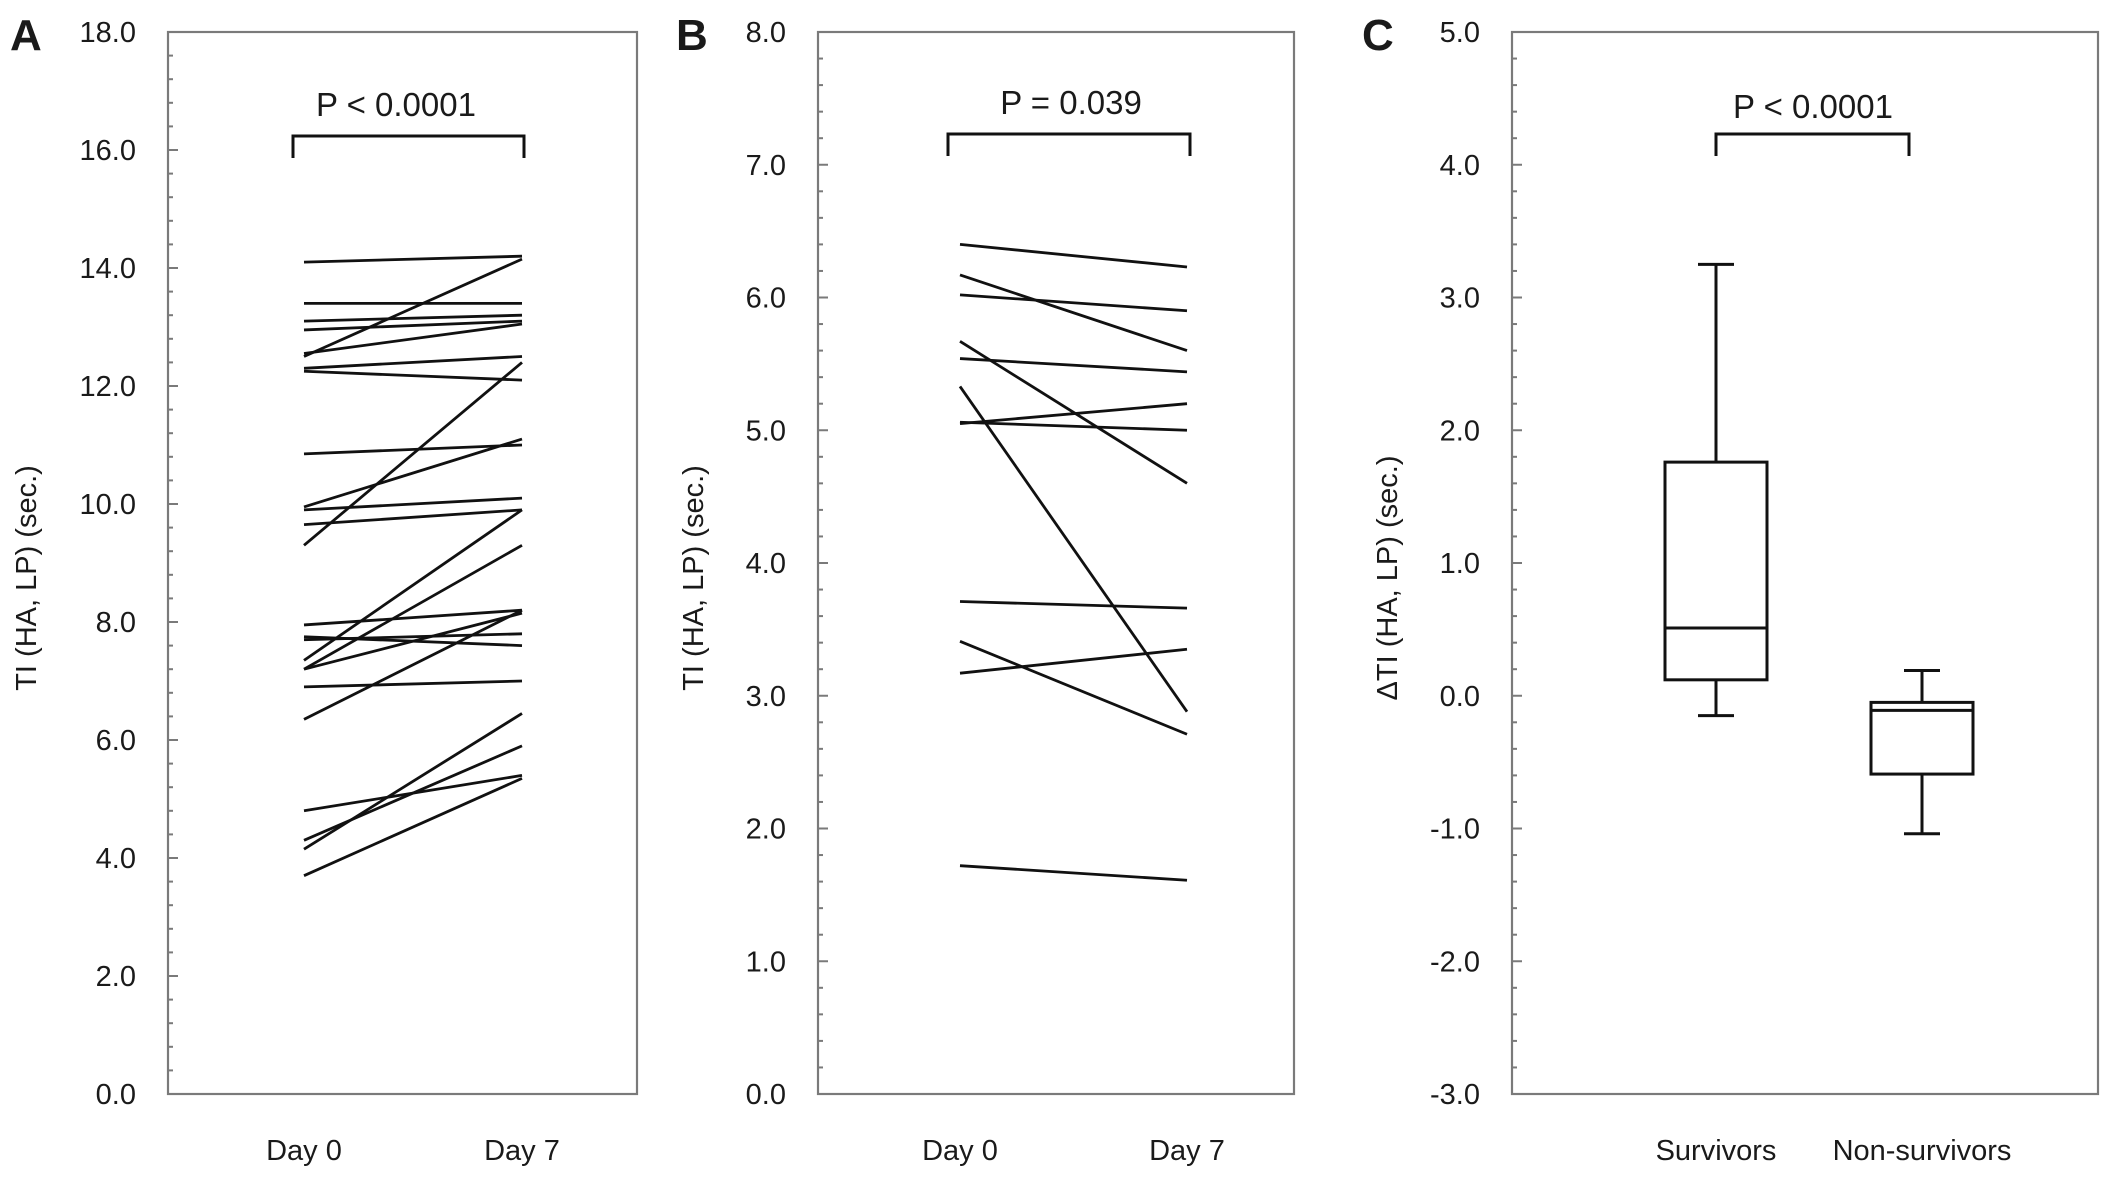 The height and width of the screenshot is (1178, 2128). Describe the element at coordinates (1069, 144) in the screenshot. I see `panel-b-significance-bracket` at that location.